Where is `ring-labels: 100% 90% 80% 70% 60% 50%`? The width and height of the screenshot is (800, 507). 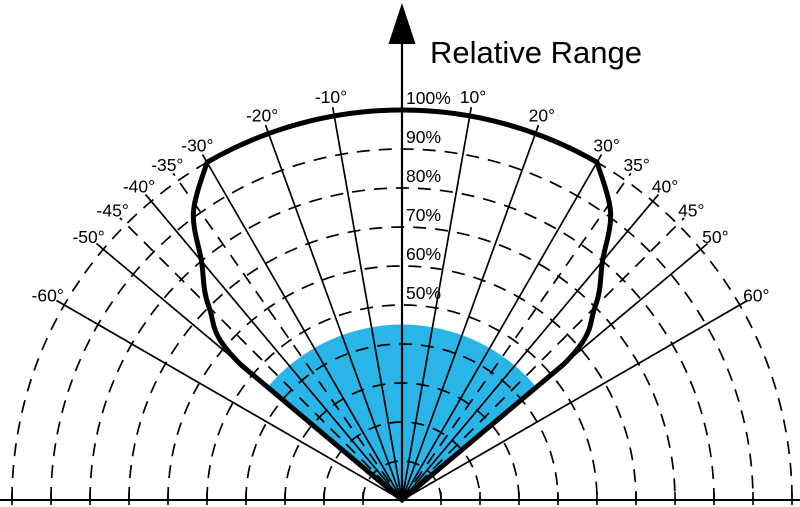 ring-labels: 100% 90% 80% 70% 60% 50% is located at coordinates (428, 195).